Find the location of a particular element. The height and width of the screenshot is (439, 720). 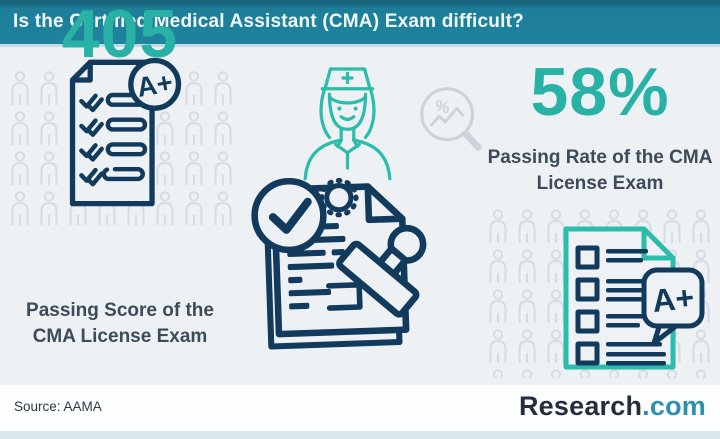

checklist-grade-icon: A+ is located at coordinates (122, 136).